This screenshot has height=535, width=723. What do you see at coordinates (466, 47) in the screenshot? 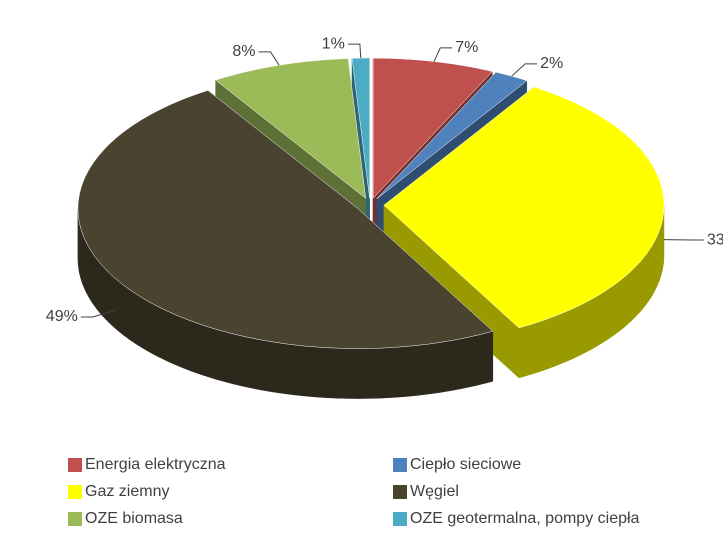
I see `data-label: 7%` at bounding box center [466, 47].